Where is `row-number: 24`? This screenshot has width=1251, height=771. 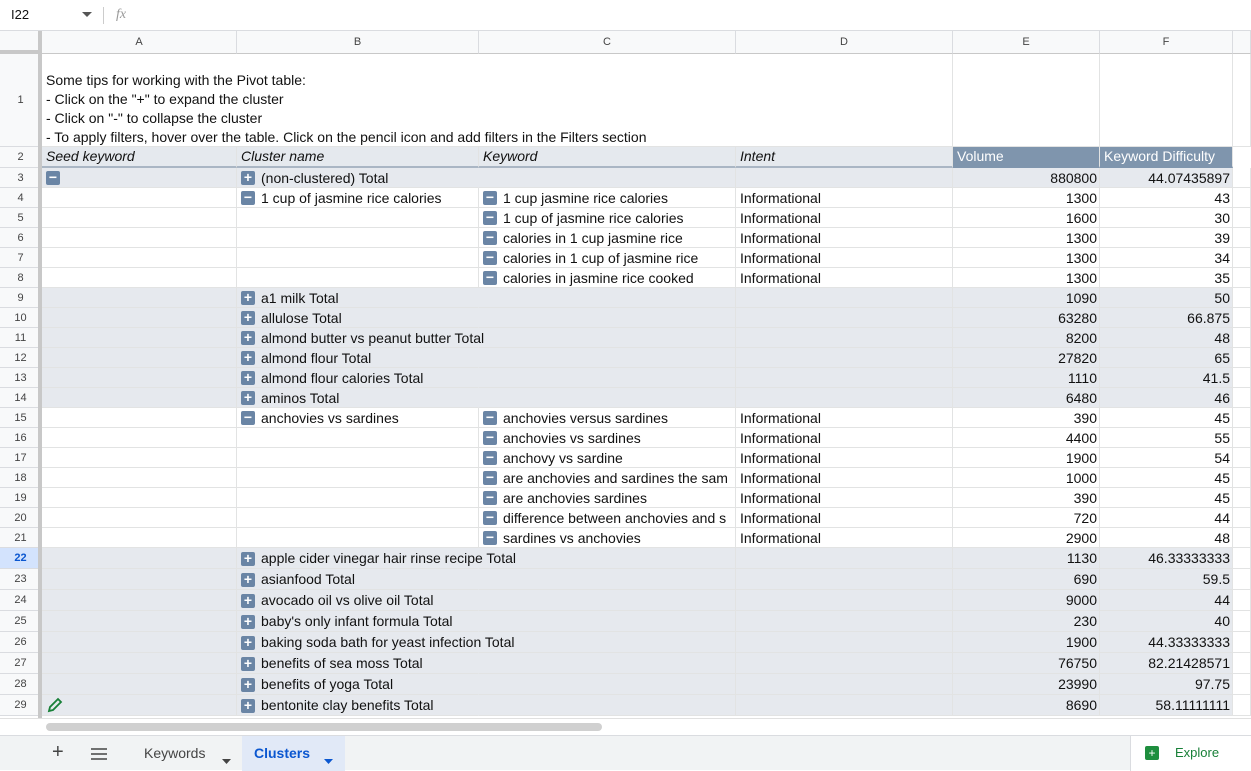
row-number: 24 is located at coordinates (21, 600).